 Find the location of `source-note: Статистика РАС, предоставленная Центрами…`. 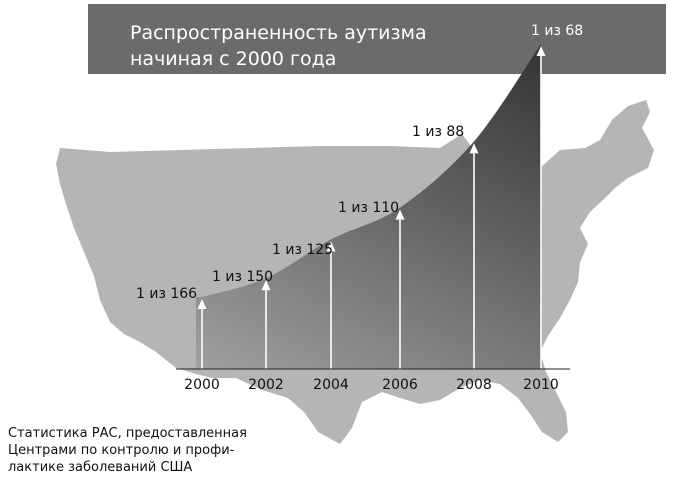

source-note: Статистика РАС, предоставленная Центрами… is located at coordinates (158, 450).